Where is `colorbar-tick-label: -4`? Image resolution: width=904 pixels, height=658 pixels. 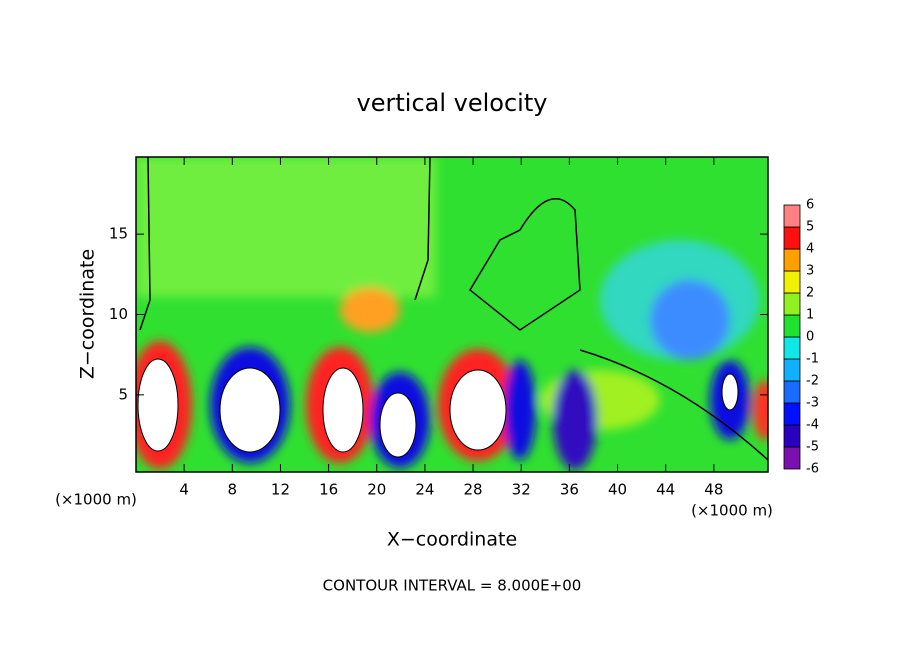 colorbar-tick-label: -4 is located at coordinates (812, 425).